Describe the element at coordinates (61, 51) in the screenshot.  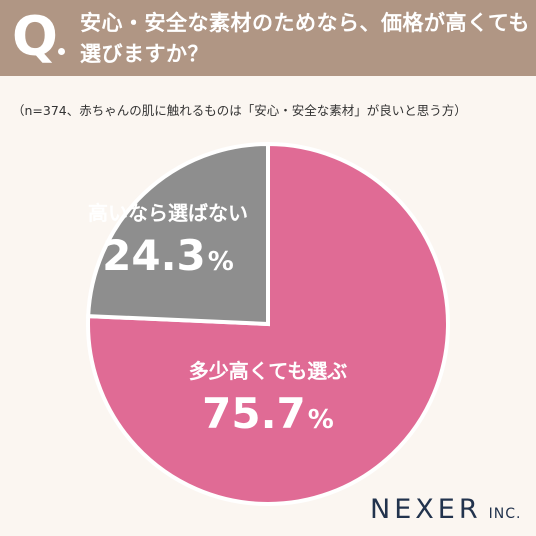
I see `q-dot` at that location.